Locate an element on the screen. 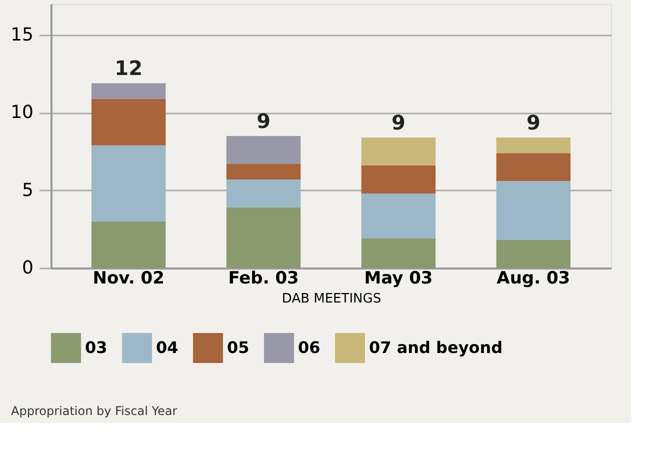 This screenshot has width=658, height=464. legend-label: 04 is located at coordinates (167, 347).